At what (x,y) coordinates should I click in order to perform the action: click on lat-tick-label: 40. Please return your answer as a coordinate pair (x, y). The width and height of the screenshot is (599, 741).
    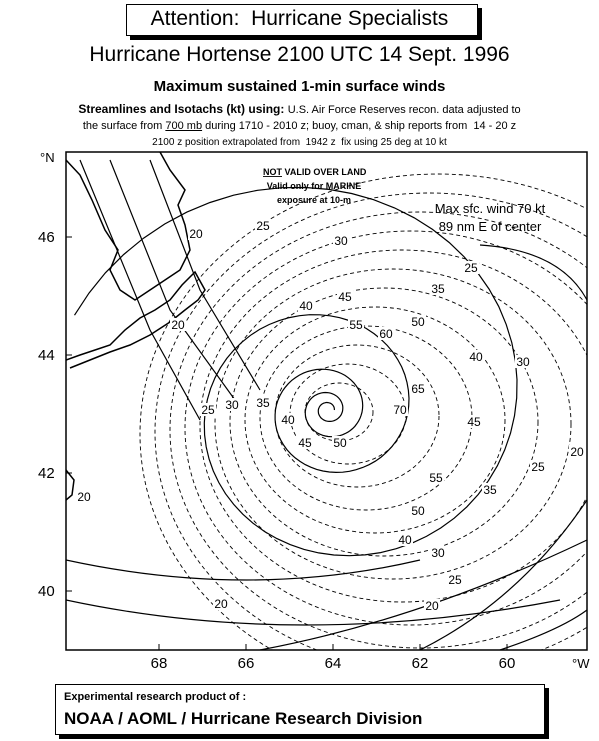
    Looking at the image, I should click on (46, 591).